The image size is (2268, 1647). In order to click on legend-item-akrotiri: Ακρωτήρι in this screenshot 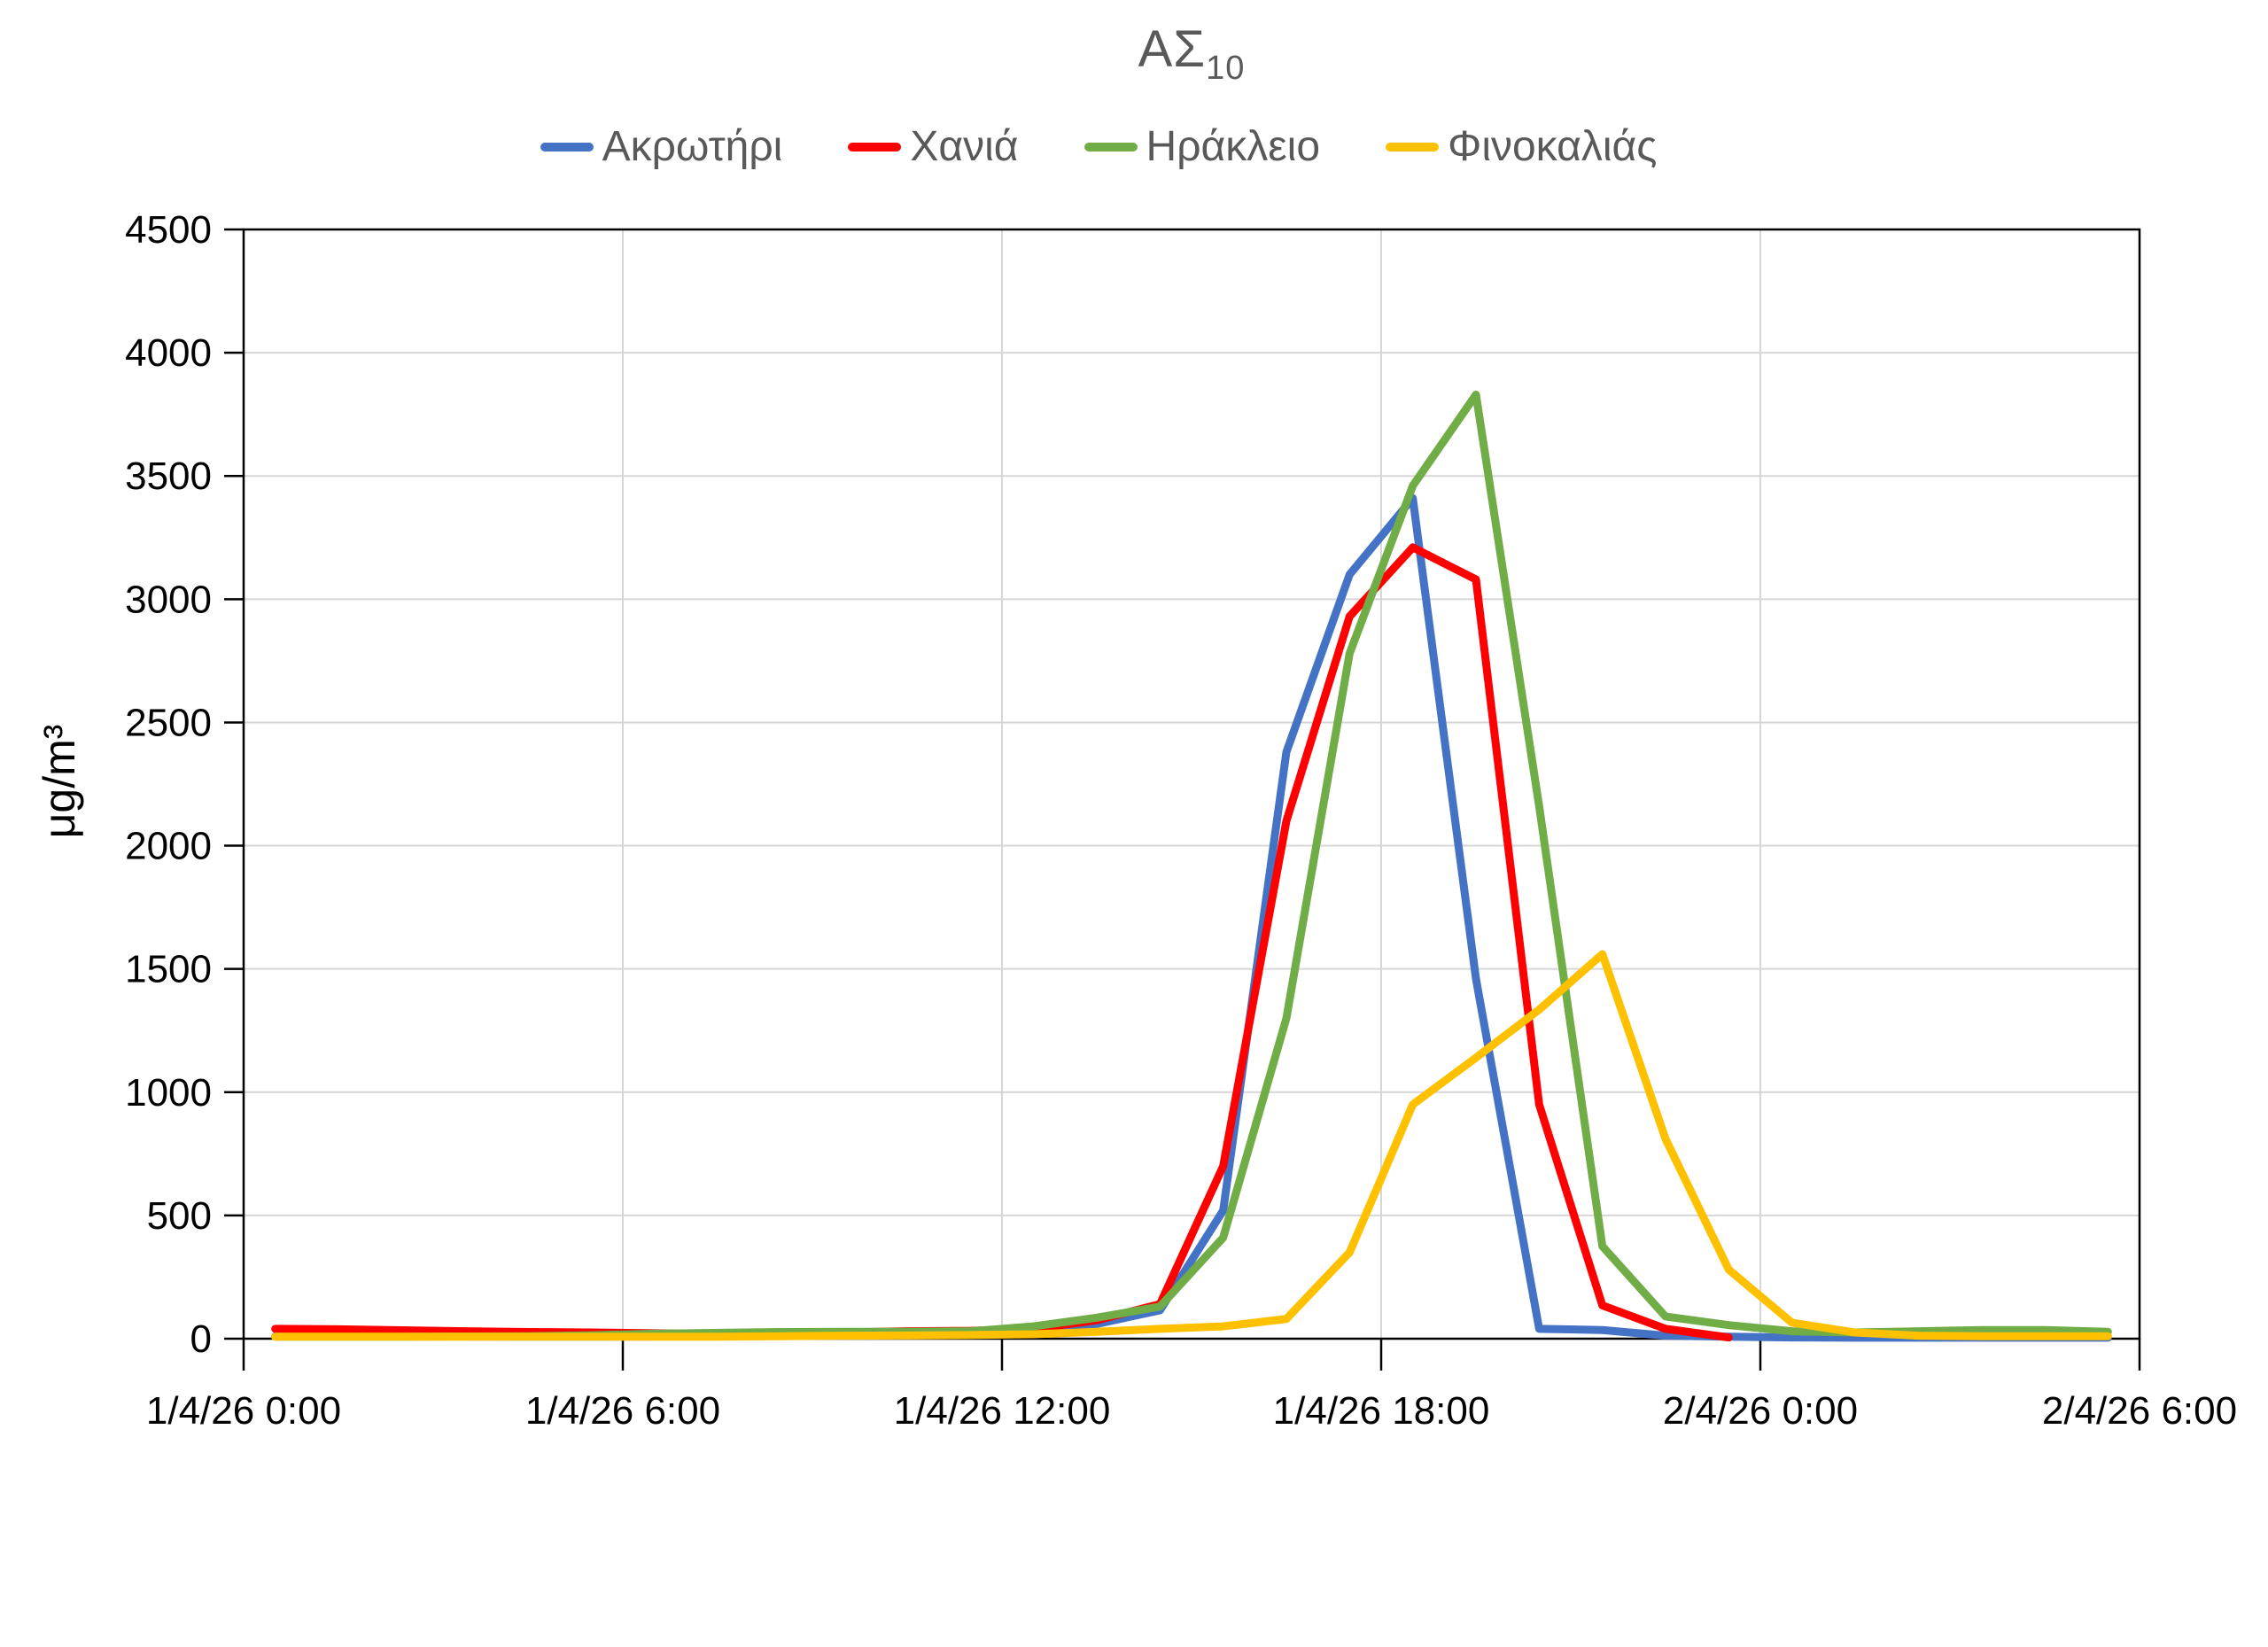, I will do `click(661, 146)`.